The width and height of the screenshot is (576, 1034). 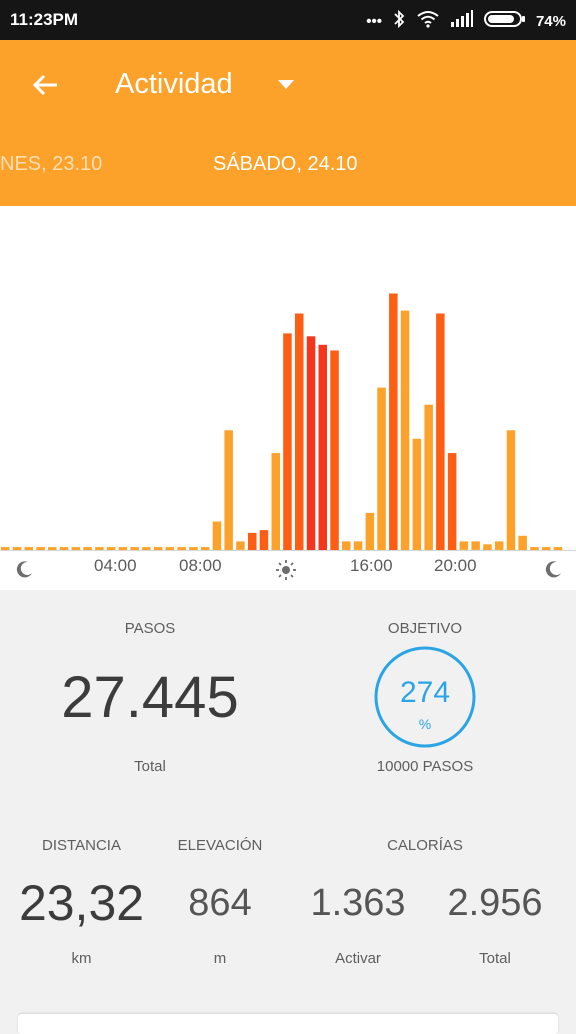 What do you see at coordinates (495, 958) in the screenshot?
I see `calories-total-unit: Total` at bounding box center [495, 958].